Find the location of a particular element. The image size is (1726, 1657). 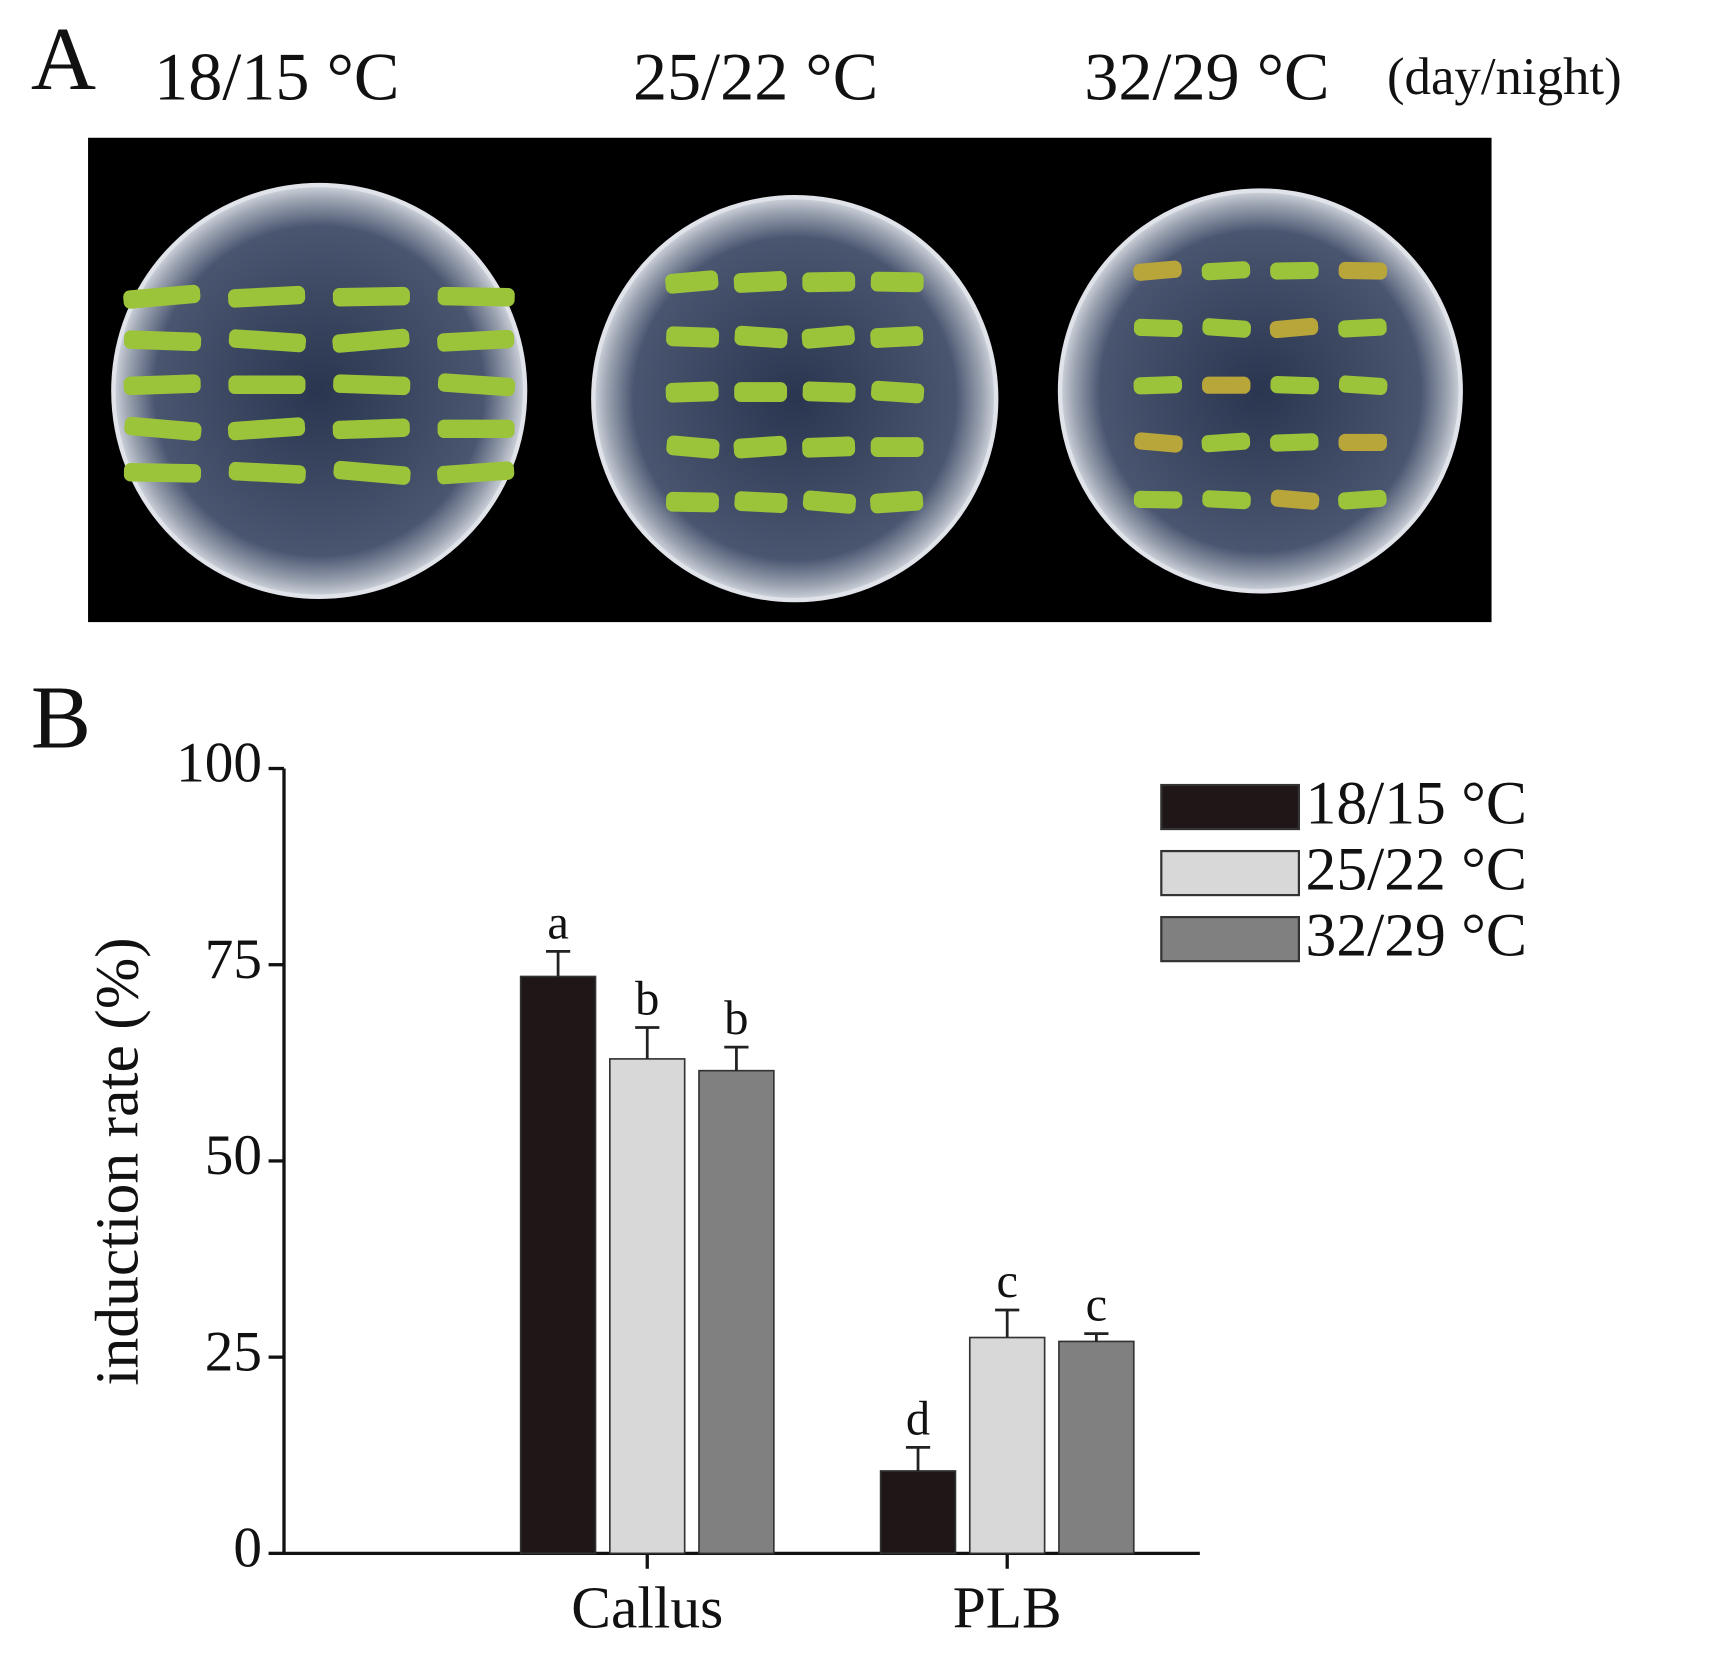

condition-label: 32/29 °C is located at coordinates (1206, 76).